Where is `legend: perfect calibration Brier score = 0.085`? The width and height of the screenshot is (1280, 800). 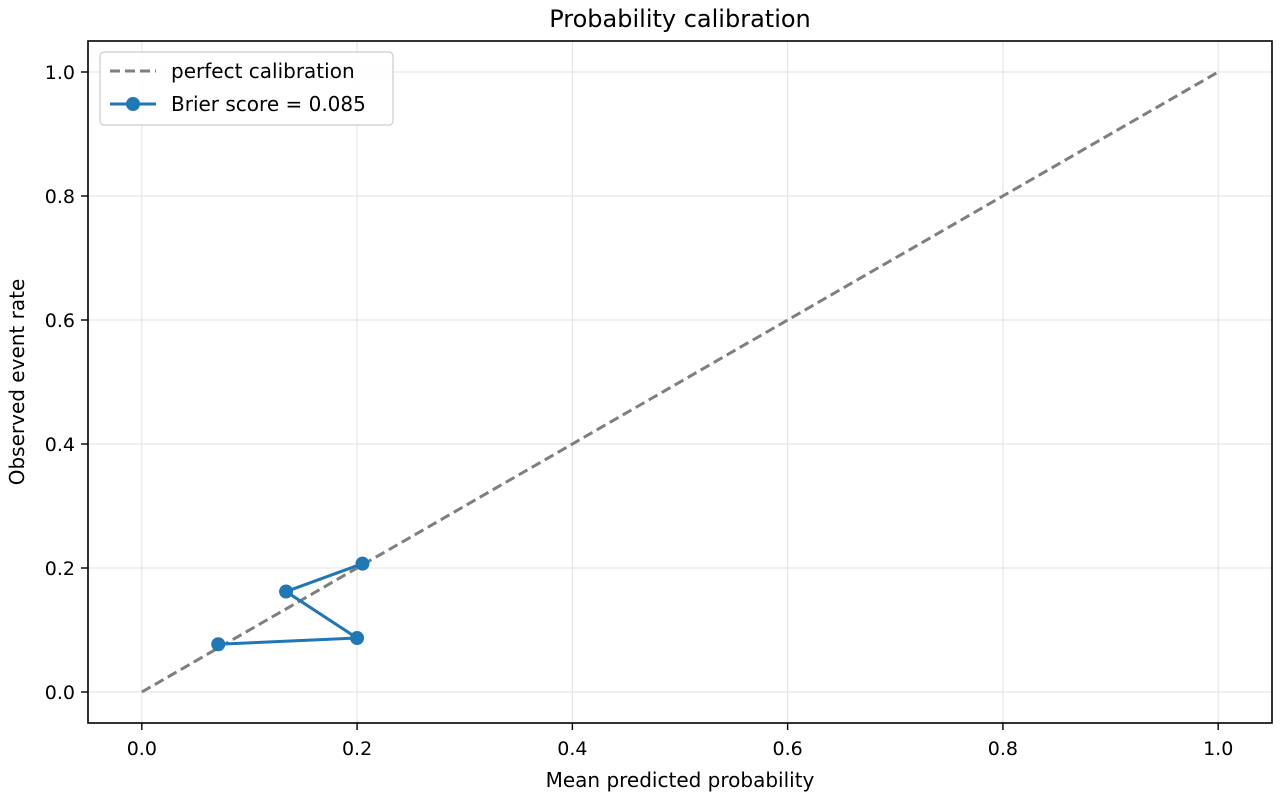
legend: perfect calibration Brier score = 0.085 is located at coordinates (246, 88).